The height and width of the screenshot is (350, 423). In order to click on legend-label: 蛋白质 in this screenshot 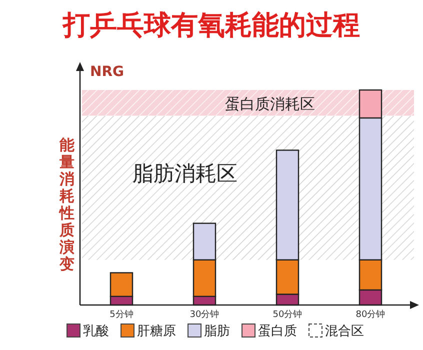, I will do `click(277, 331)`.